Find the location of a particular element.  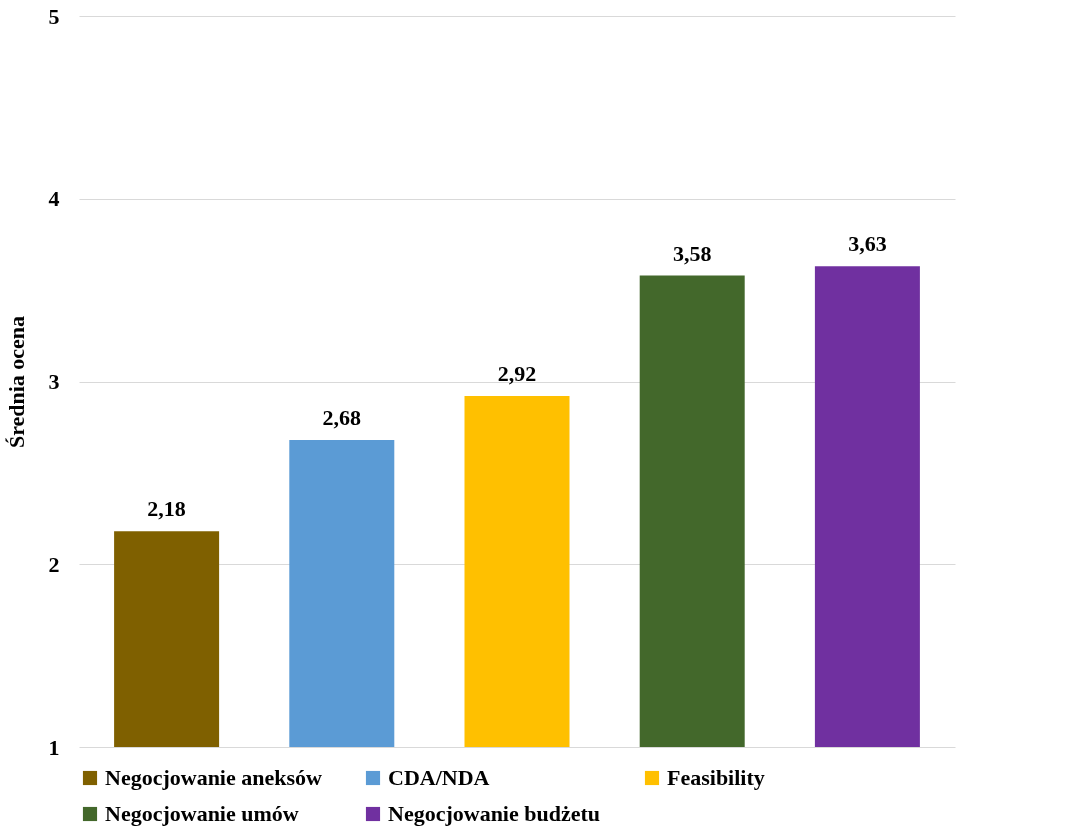

text: 2,92 is located at coordinates (517, 374).